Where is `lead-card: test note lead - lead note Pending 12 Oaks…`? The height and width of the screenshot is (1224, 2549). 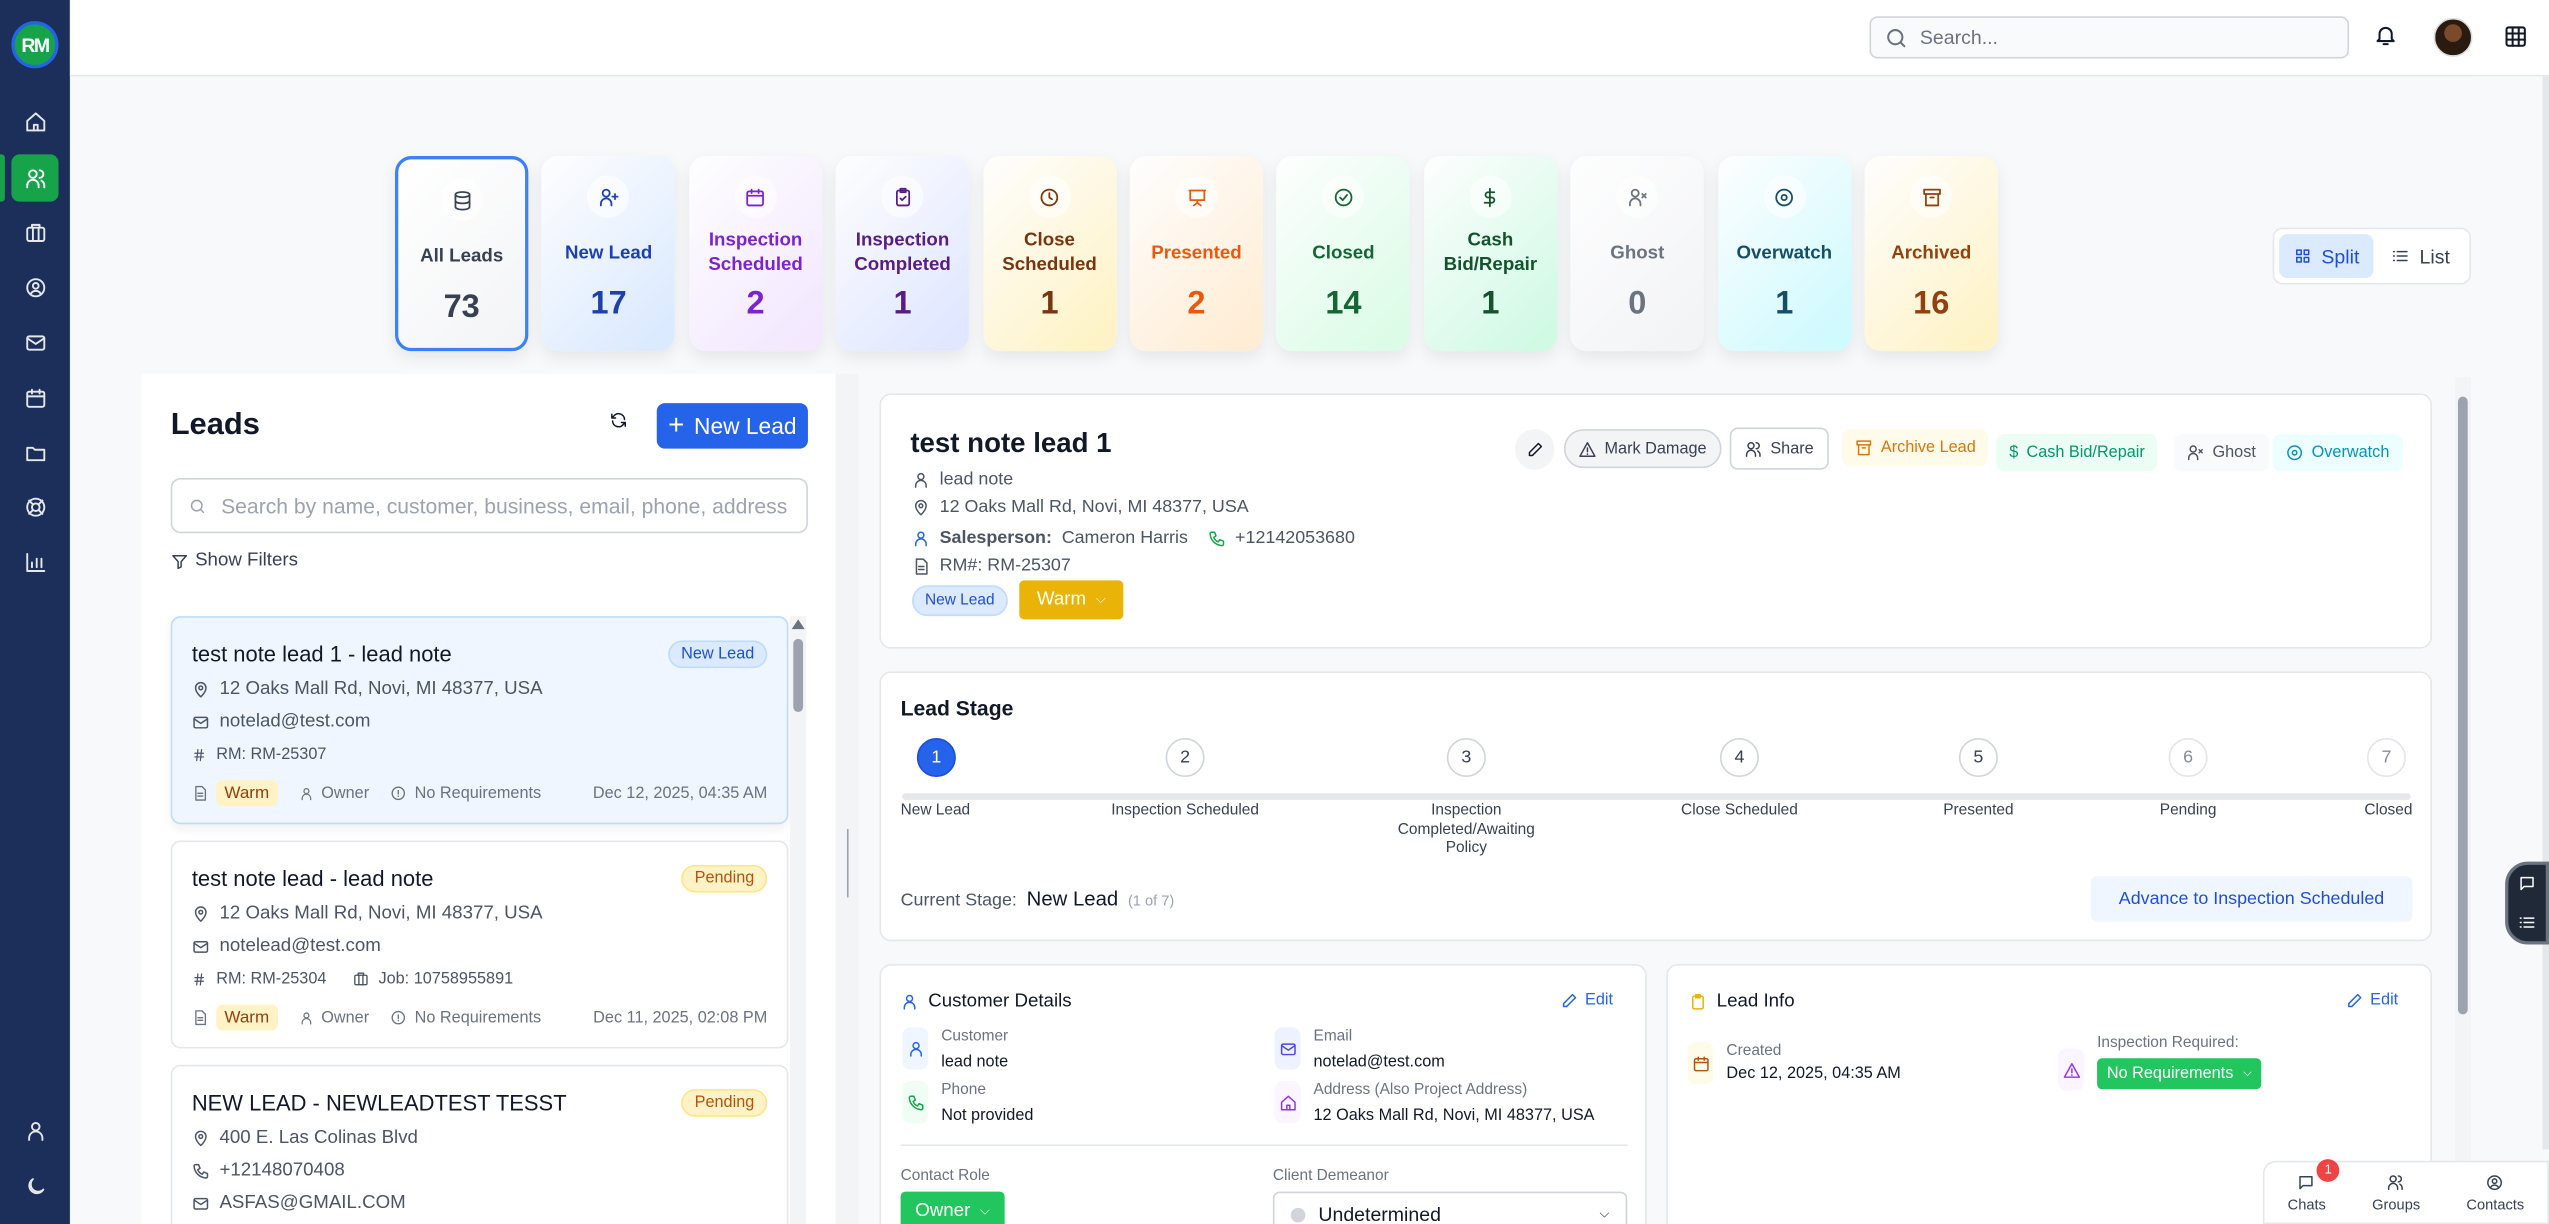
lead-card: test note lead - lead note Pending 12 Oaks… is located at coordinates (479, 944).